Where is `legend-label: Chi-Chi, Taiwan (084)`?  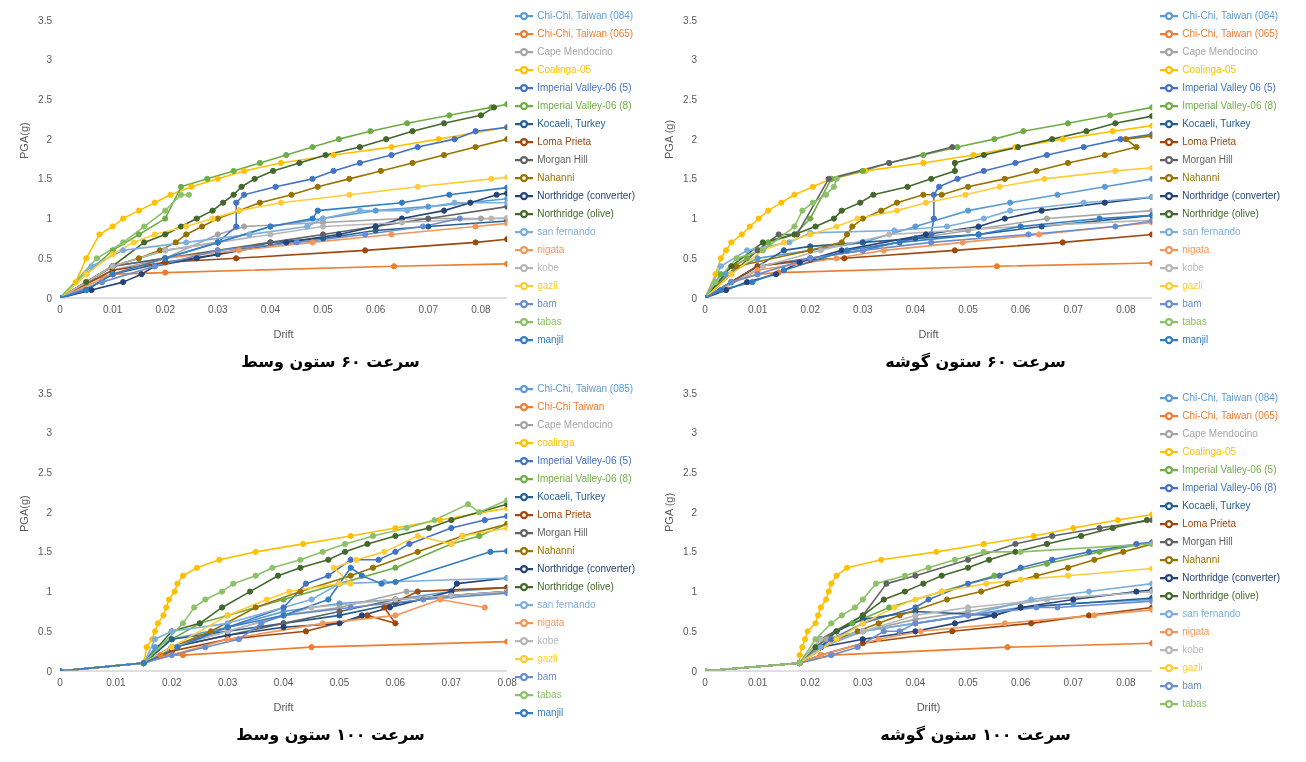 legend-label: Chi-Chi, Taiwan (084) is located at coordinates (585, 15).